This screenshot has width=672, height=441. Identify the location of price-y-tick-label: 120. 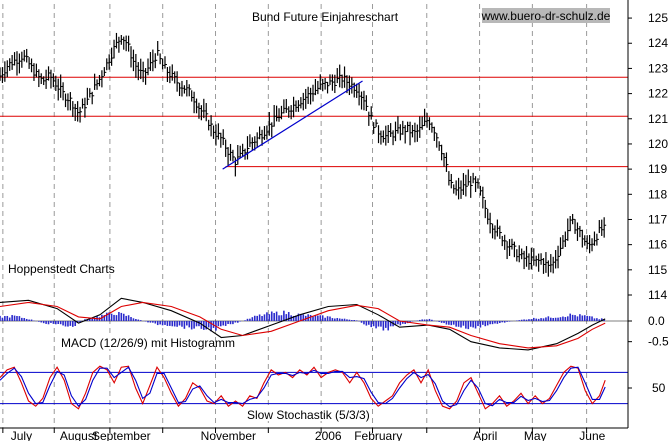
(658, 144).